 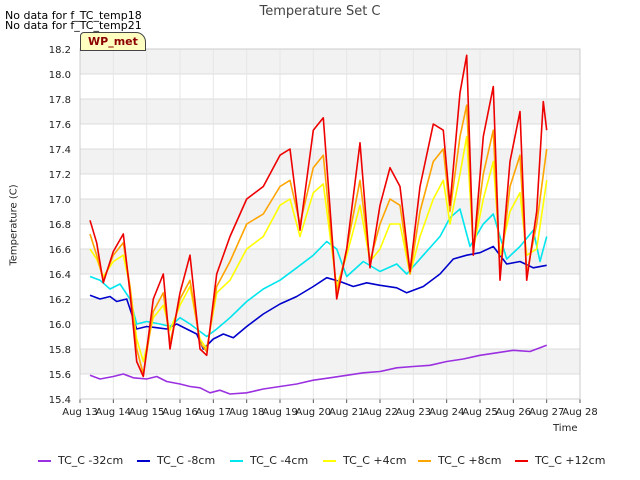 What do you see at coordinates (14, 225) in the screenshot?
I see `y-axis-label: Temperature (C)` at bounding box center [14, 225].